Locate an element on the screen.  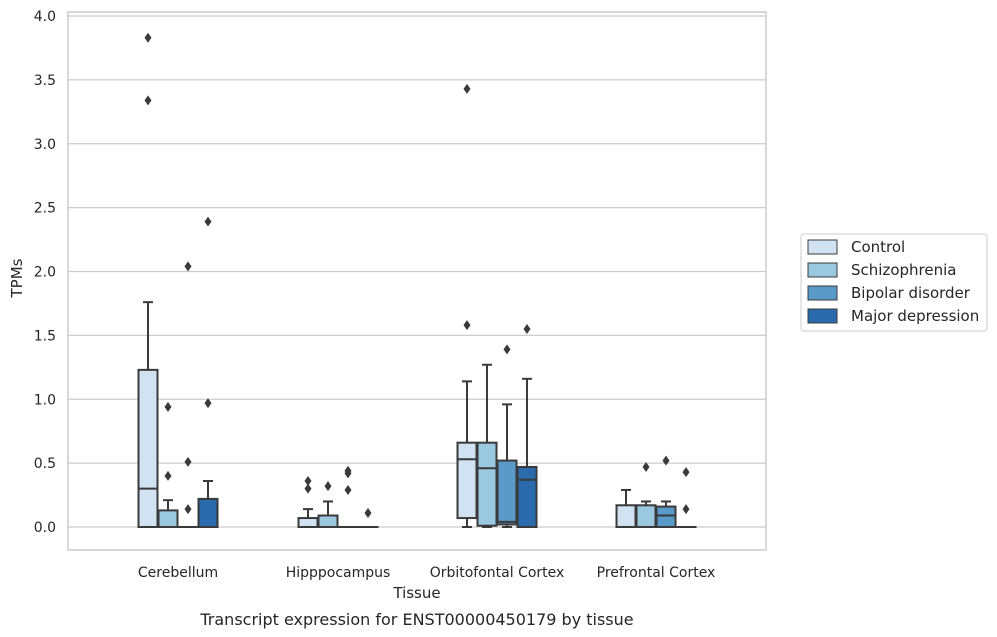
x-axis-label: Tissue is located at coordinates (416, 593).